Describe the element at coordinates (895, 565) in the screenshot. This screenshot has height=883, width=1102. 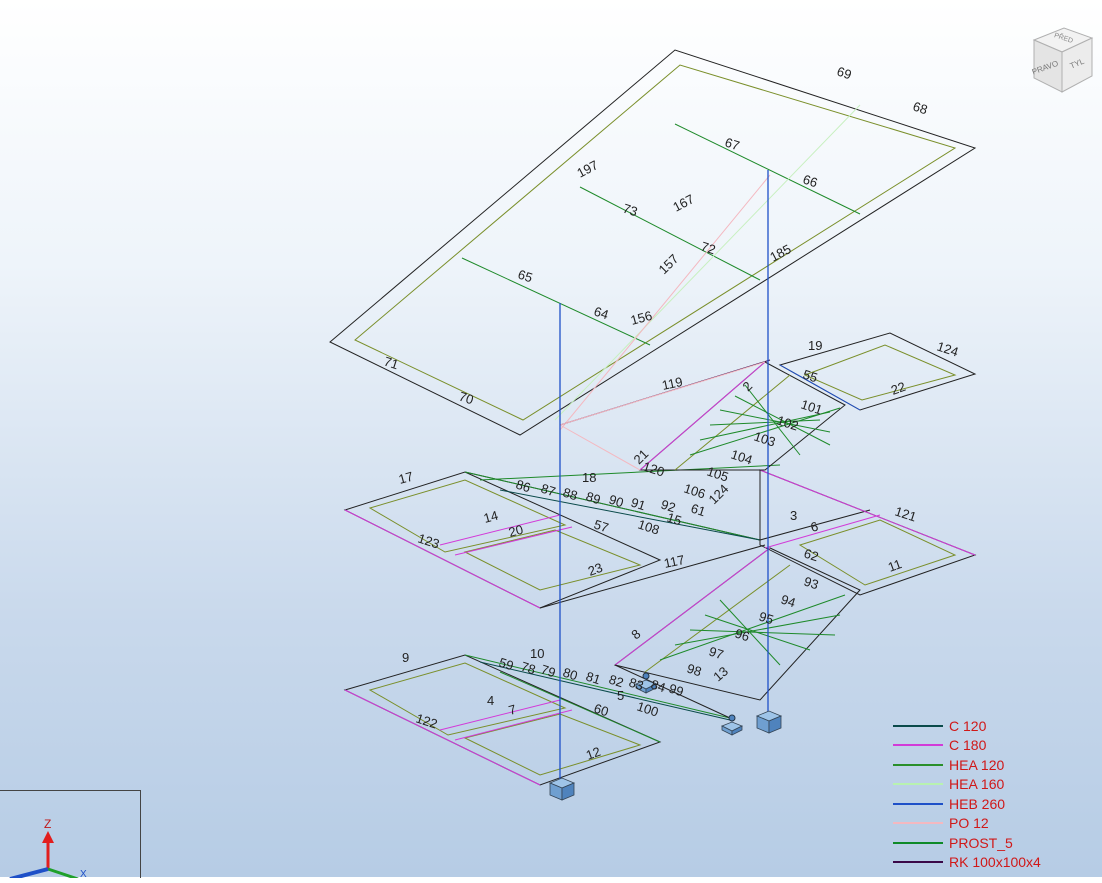
I see `label-11: 11` at that location.